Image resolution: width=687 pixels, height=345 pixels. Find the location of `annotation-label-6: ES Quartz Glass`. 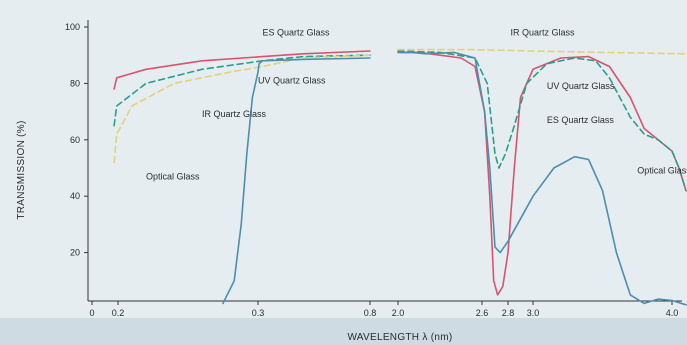

annotation-label-6: ES Quartz Glass is located at coordinates (581, 120).